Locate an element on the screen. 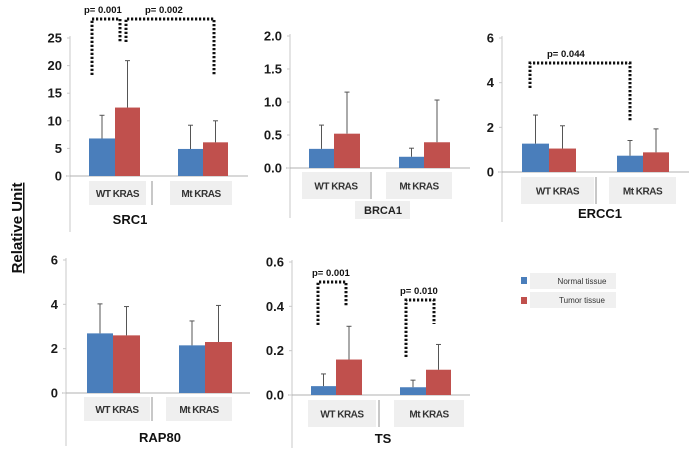 The width and height of the screenshot is (689, 454). panel-title: BRCA1 is located at coordinates (383, 211).